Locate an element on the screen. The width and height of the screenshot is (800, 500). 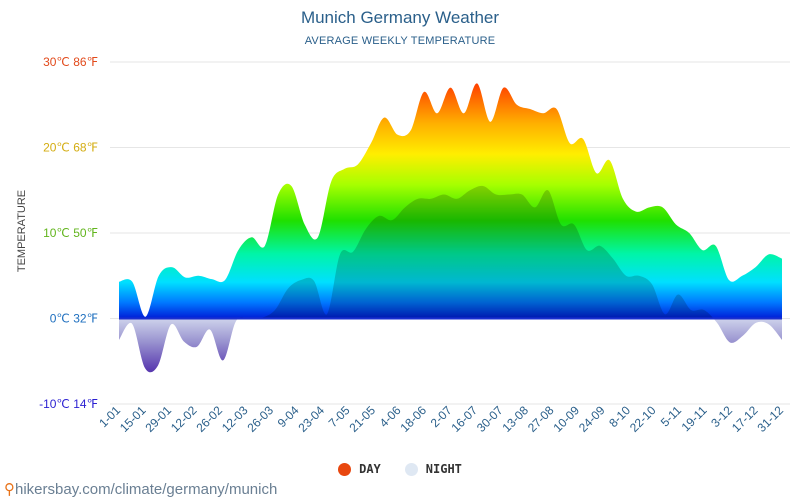
legend-day-label: DAY is located at coordinates (370, 469).